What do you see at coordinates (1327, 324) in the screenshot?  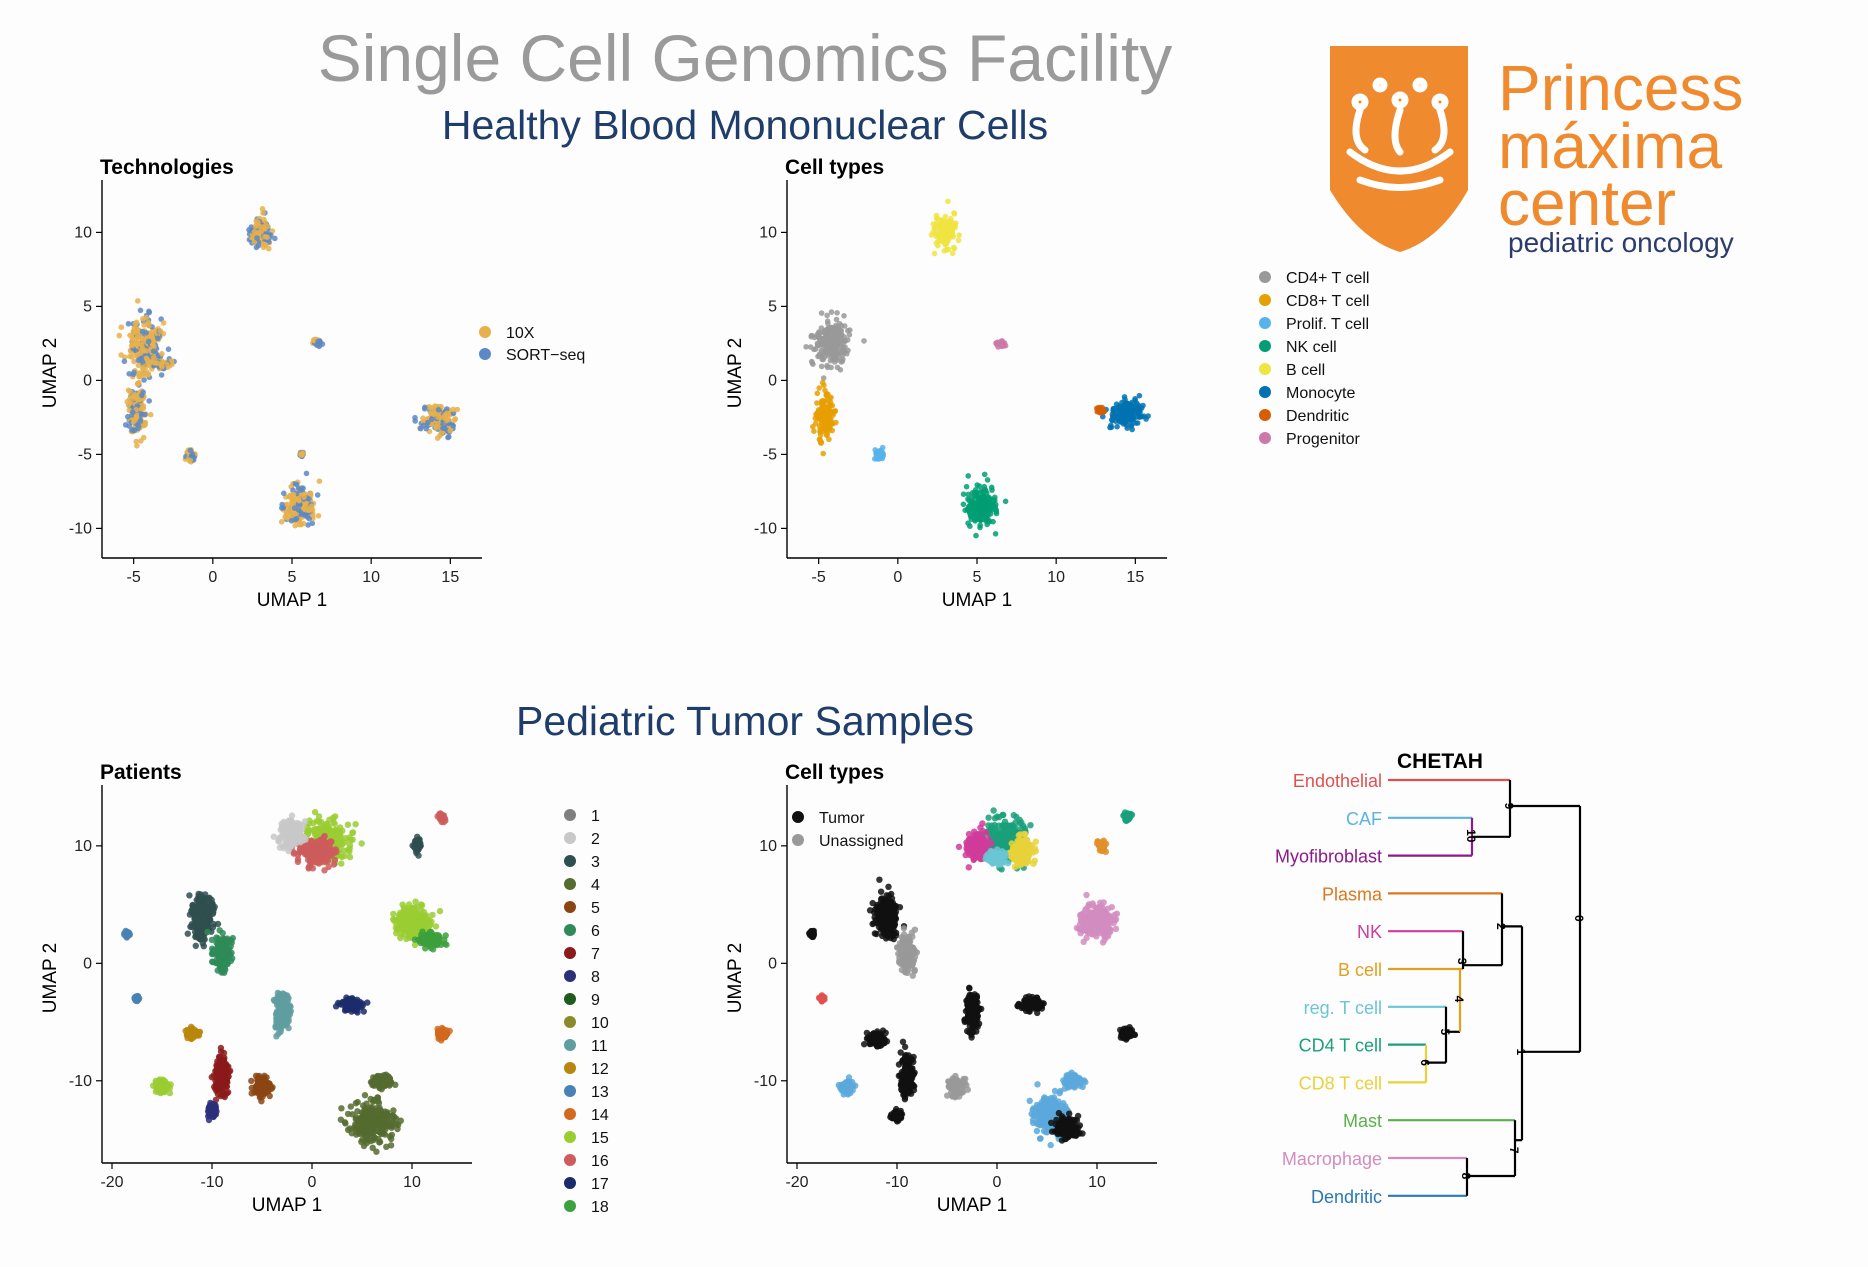 I see `legend-label: Prolif. T cell` at bounding box center [1327, 324].